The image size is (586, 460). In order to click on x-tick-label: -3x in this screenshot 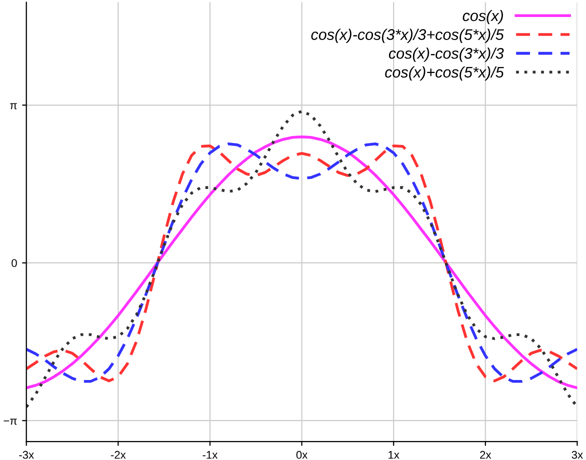, I will do `click(26, 454)`.